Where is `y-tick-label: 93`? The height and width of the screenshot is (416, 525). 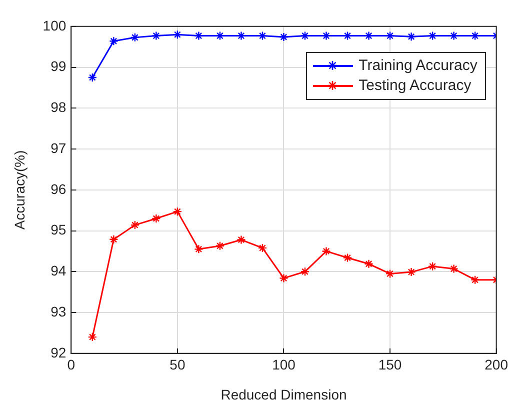
y-tick-label: 93 is located at coordinates (58, 311).